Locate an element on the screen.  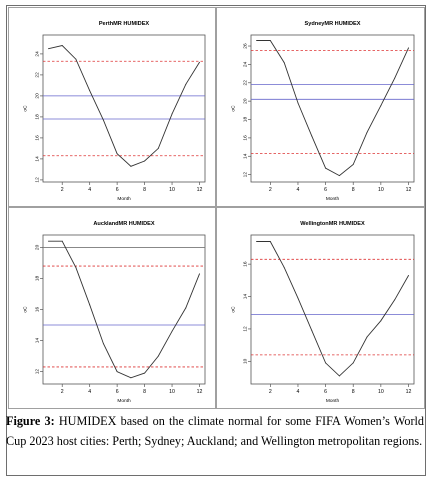
y-tick-label: 10 is located at coordinates (245, 361).